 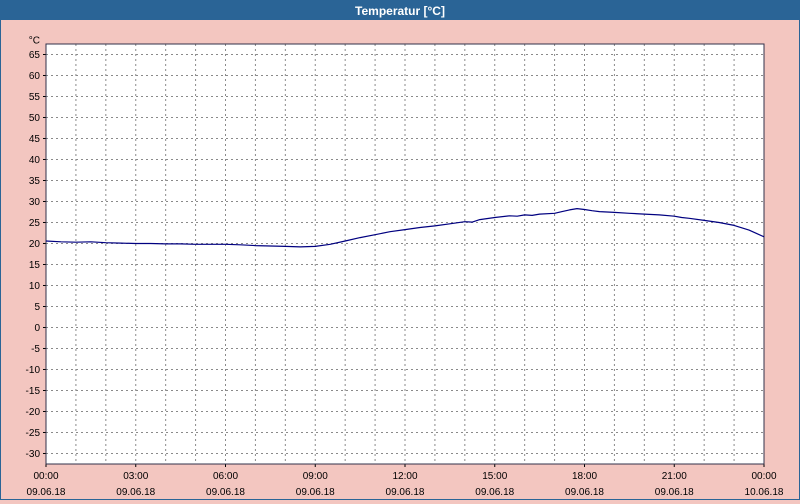 What do you see at coordinates (37, 307) in the screenshot?
I see `y-tick-label: 5` at bounding box center [37, 307].